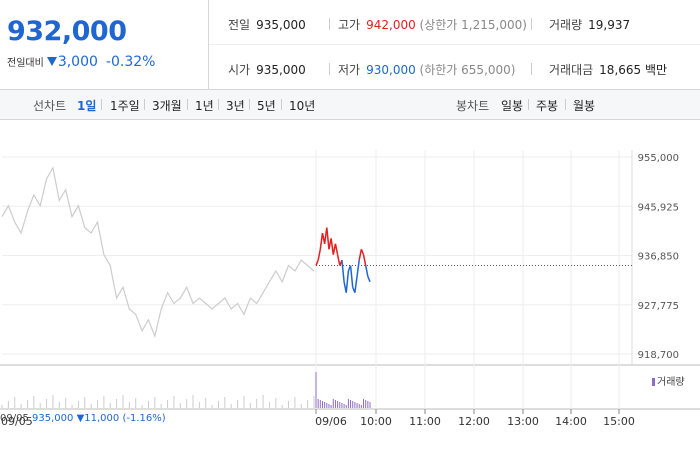 This screenshot has height=450, width=700. What do you see at coordinates (658, 306) in the screenshot?
I see `y-tick-label: 927,775` at bounding box center [658, 306].